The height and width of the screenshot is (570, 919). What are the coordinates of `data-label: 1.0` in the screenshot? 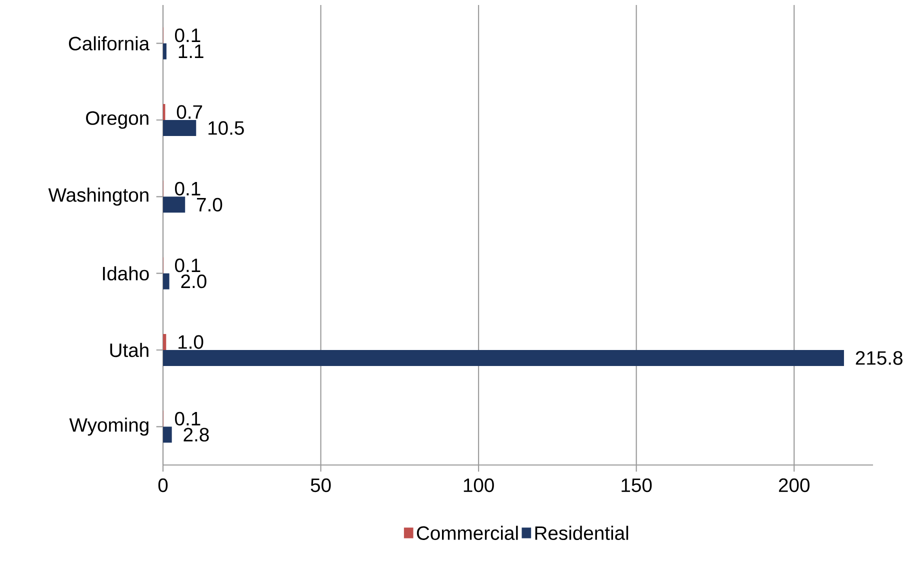 It's located at (191, 342).